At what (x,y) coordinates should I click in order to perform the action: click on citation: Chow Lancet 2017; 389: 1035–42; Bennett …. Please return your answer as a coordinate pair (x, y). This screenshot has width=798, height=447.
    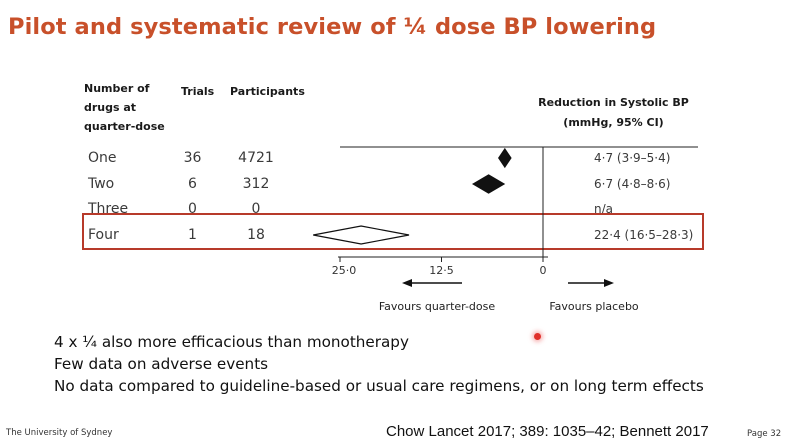
    Looking at the image, I should click on (547, 431).